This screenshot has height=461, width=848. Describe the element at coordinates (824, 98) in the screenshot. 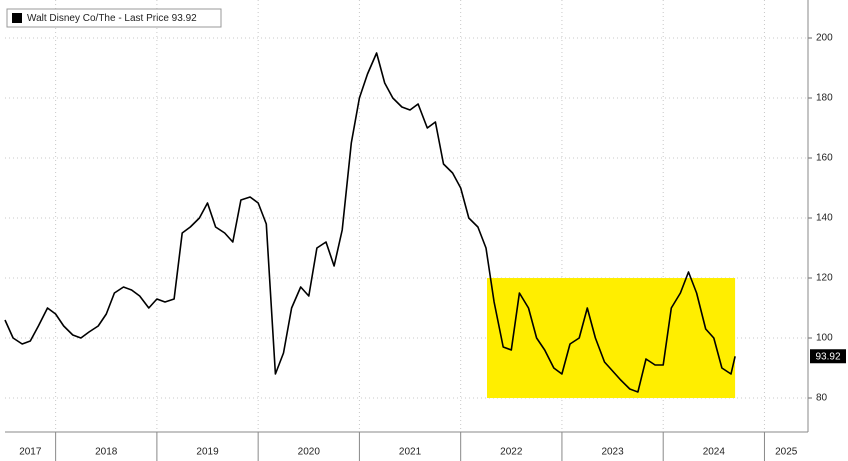

I see `y-tick-label: 180` at that location.